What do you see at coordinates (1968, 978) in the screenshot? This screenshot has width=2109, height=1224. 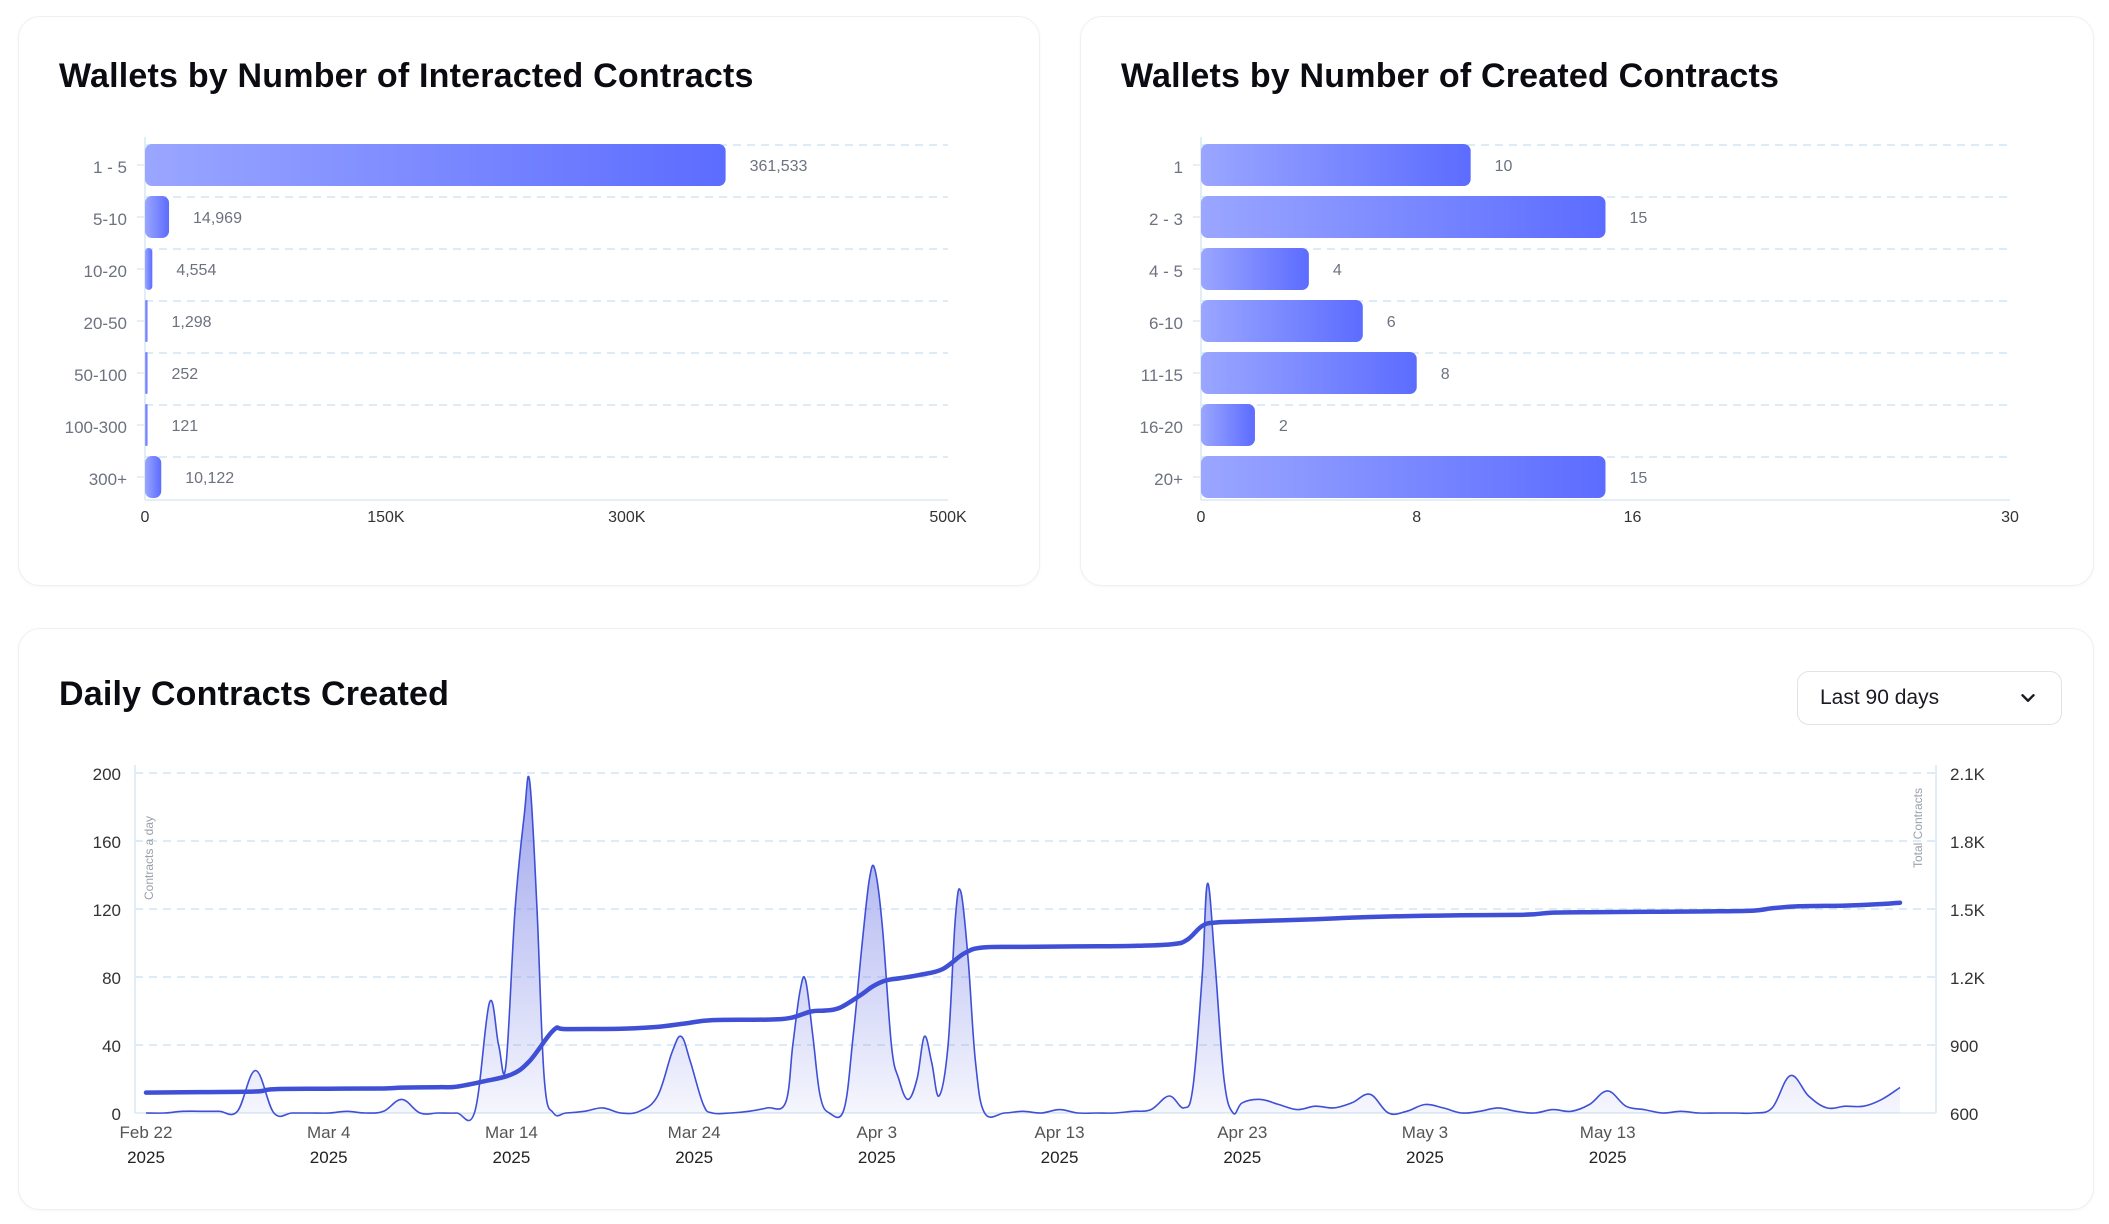 I see `y2-tick-label: 1.2K` at bounding box center [1968, 978].